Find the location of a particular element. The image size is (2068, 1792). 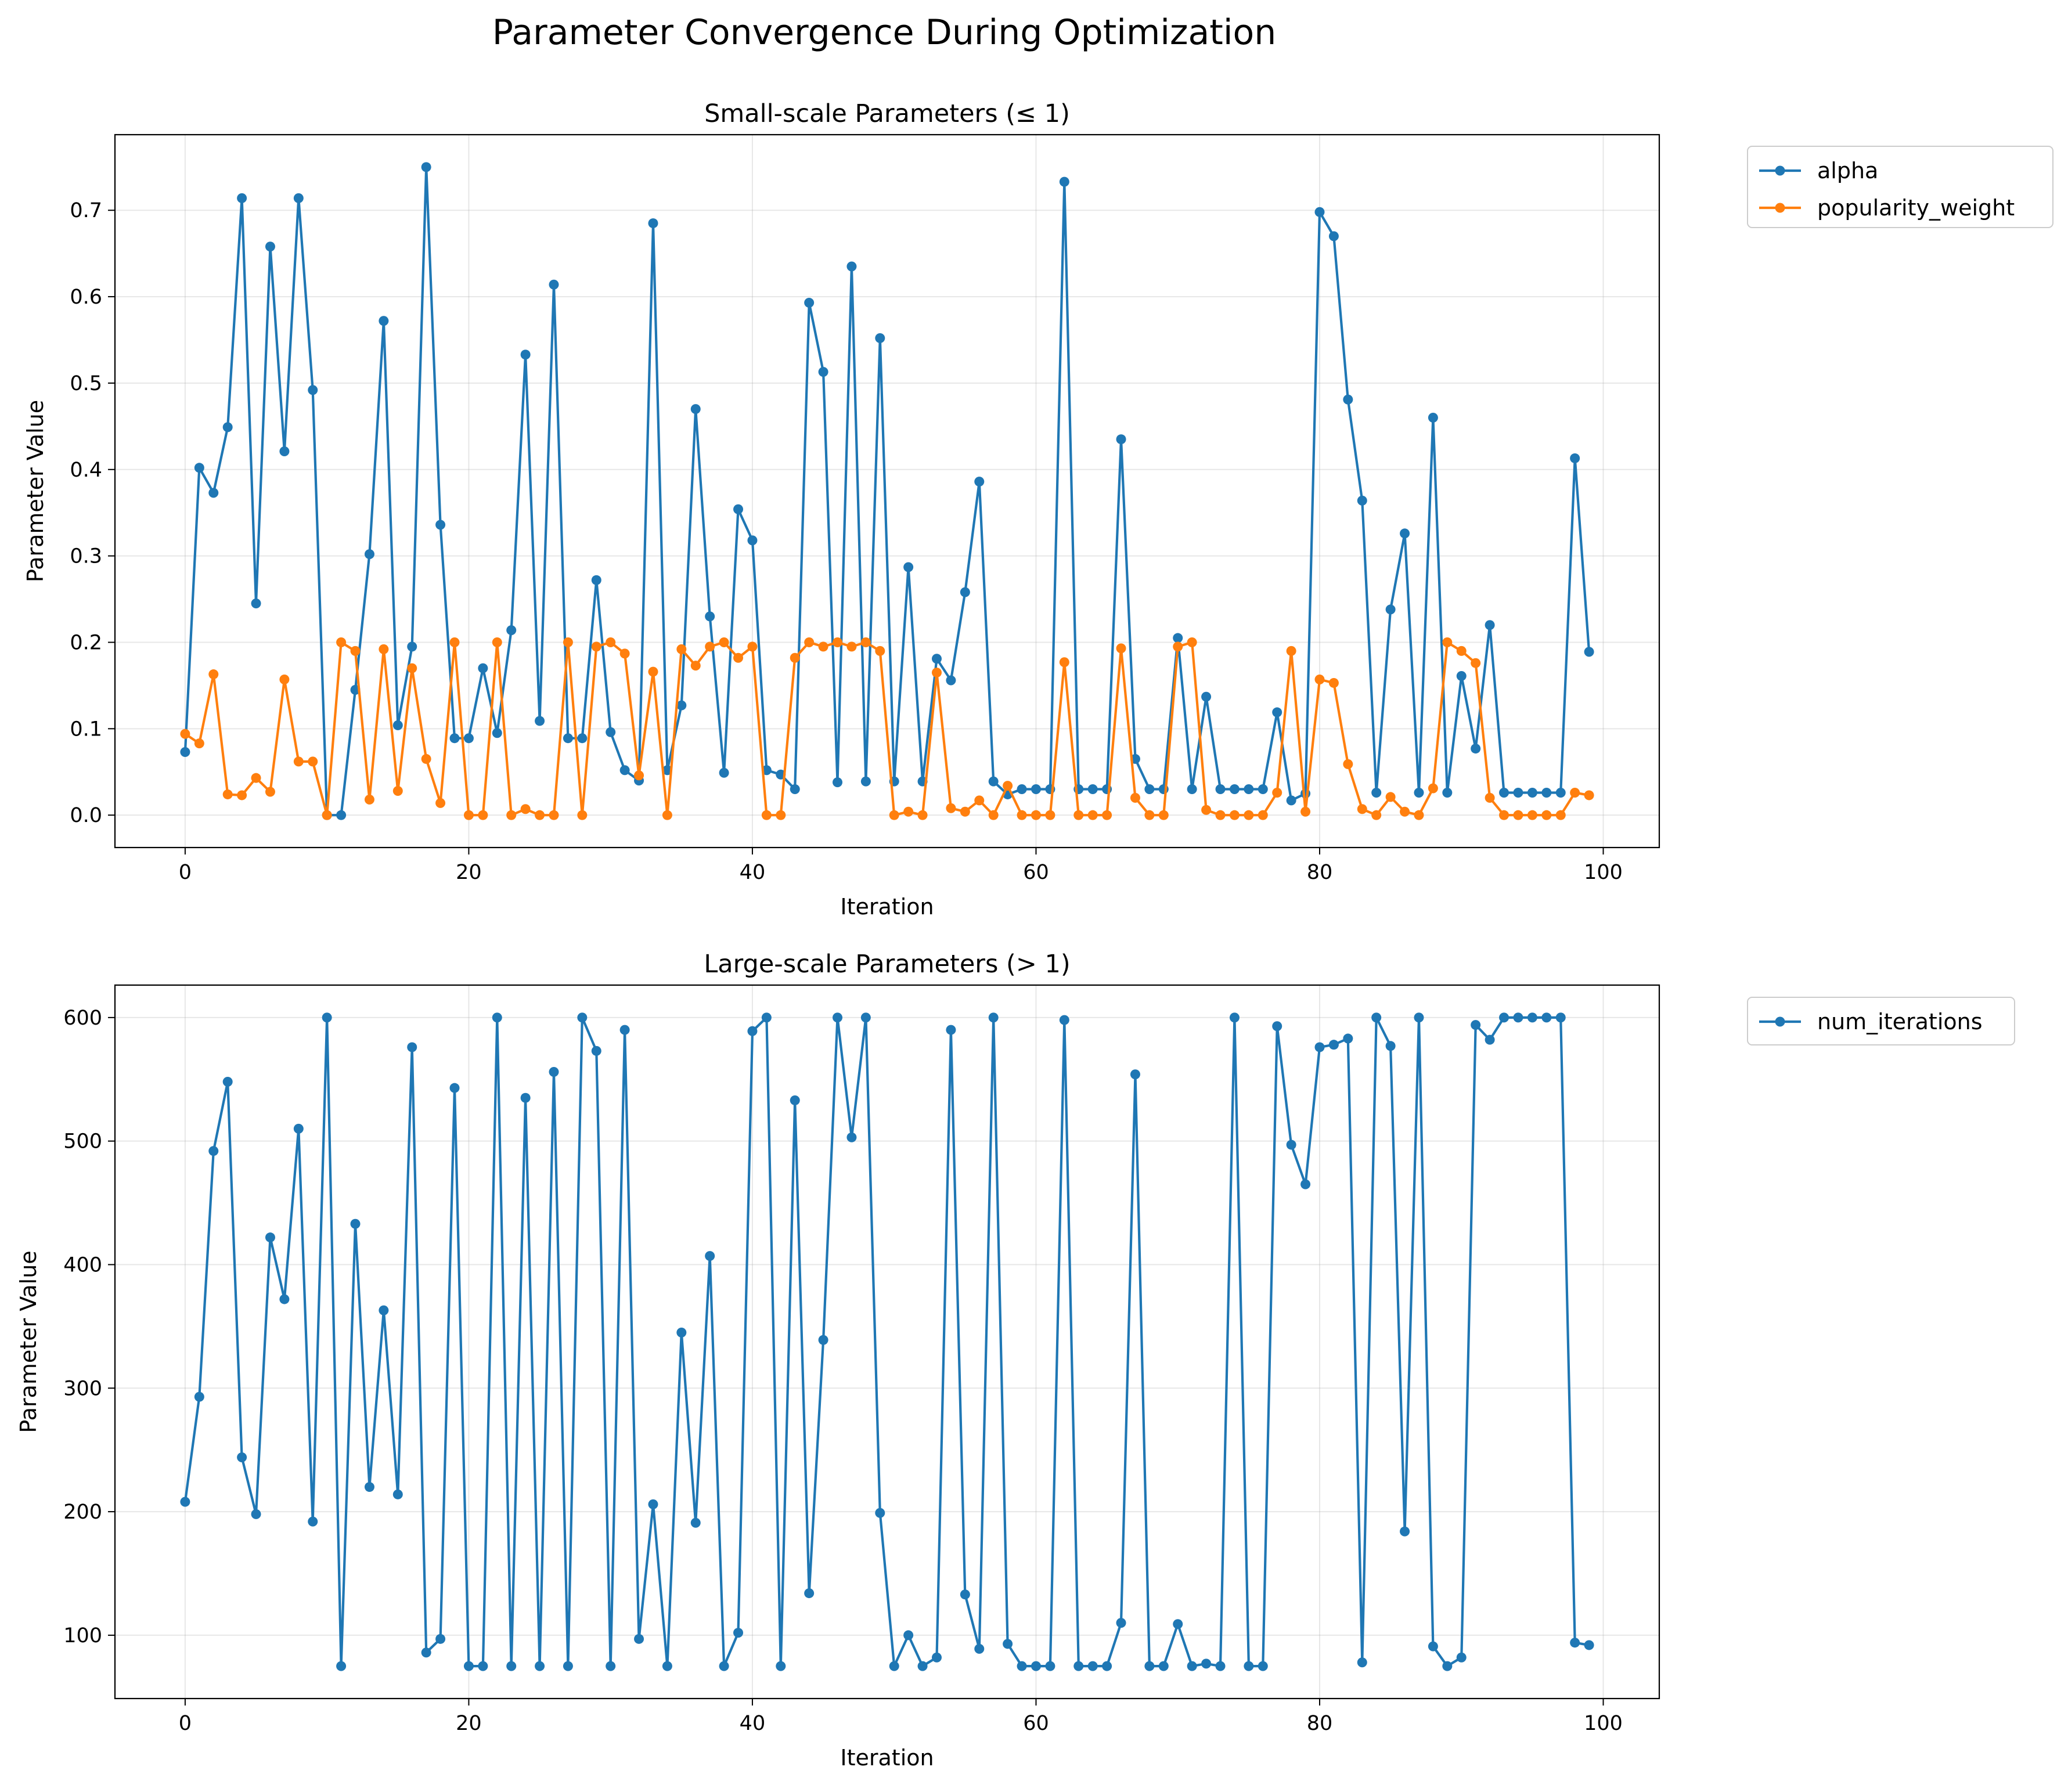

x-tick-label: 0 is located at coordinates (185, 872).